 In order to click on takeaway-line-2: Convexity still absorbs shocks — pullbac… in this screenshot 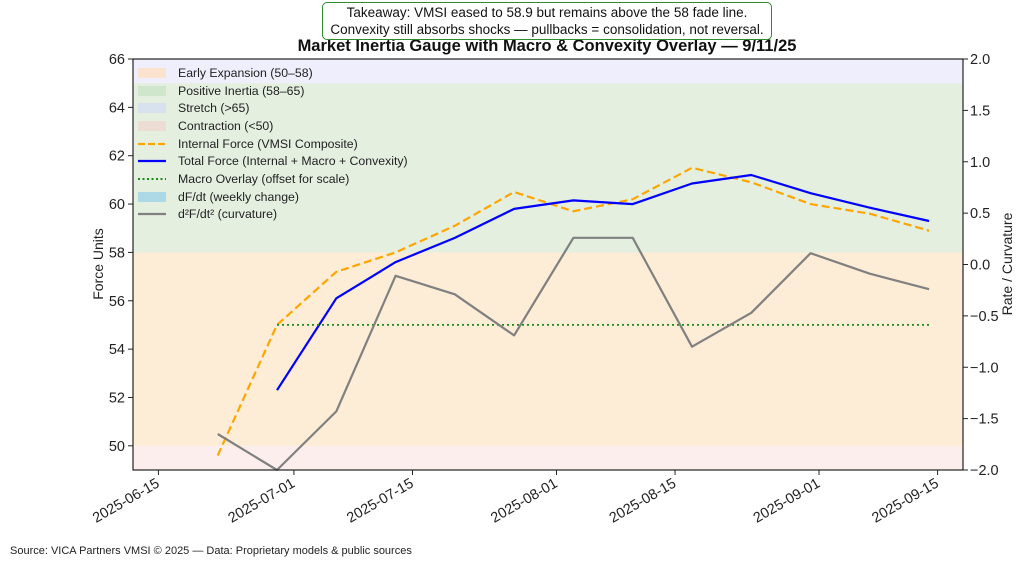, I will do `click(547, 29)`.